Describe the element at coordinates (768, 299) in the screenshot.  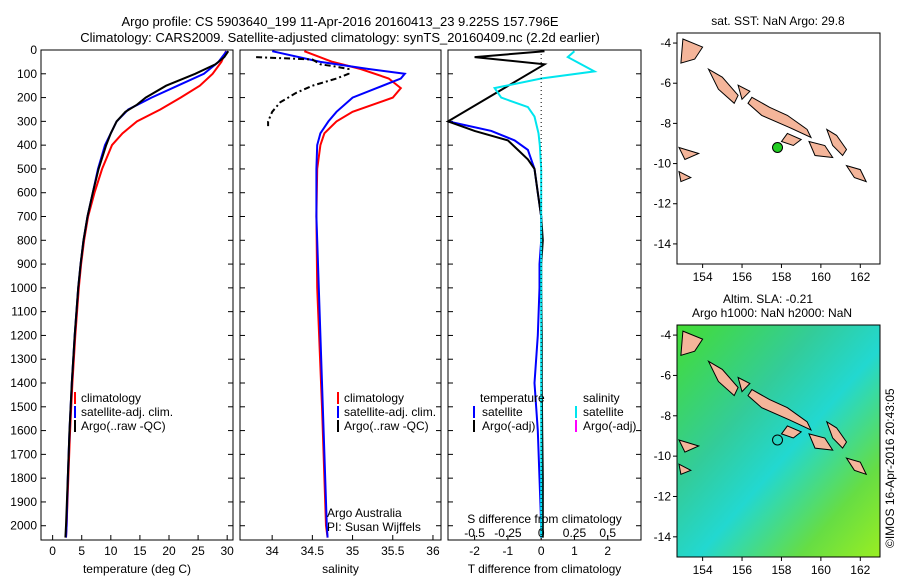
I see `map-title: Altim. SLA: -0.21` at that location.